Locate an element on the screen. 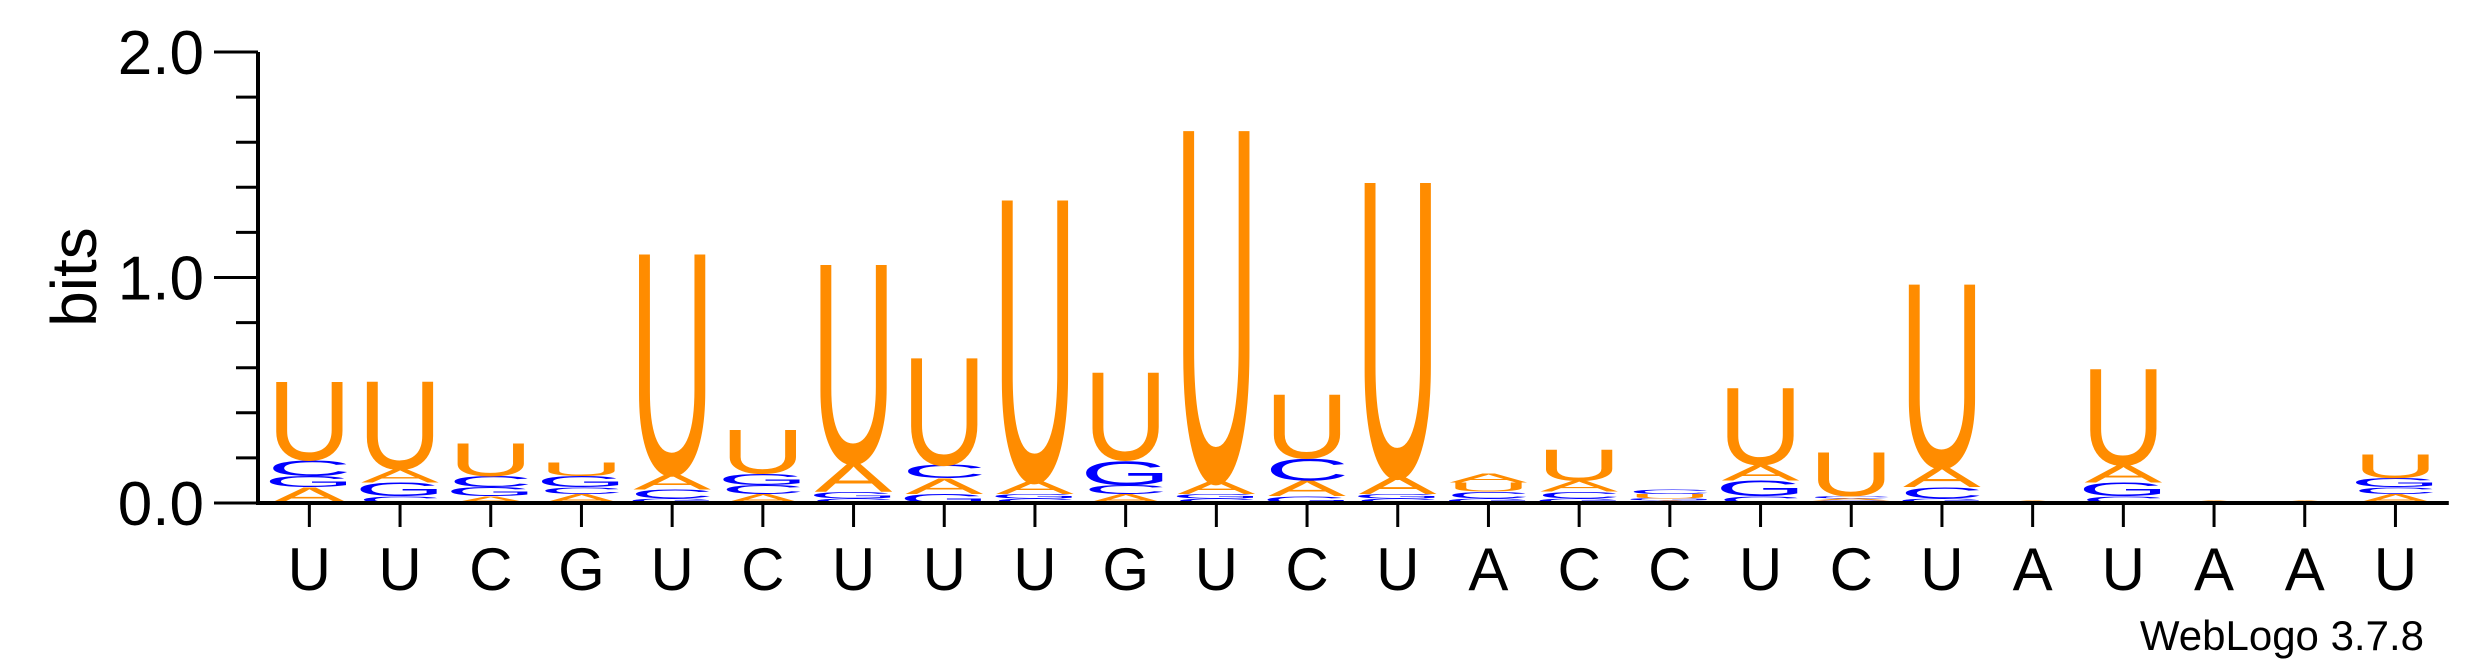 This screenshot has width=2475, height=667. y-ticks: 0.0 1.0 2.0 is located at coordinates (188, 279).